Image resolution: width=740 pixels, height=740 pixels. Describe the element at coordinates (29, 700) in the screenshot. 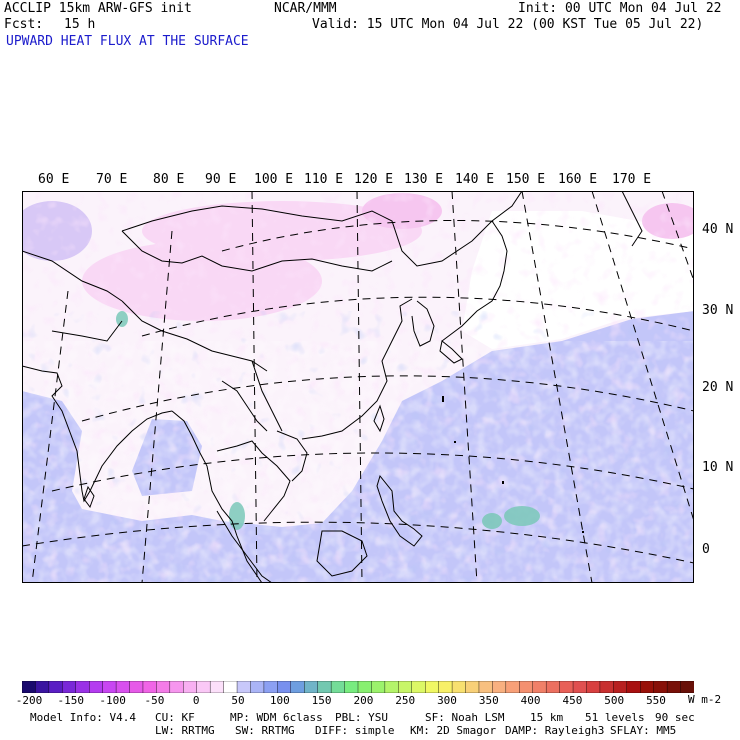

I see `colorbar-tick-label: -200` at that location.